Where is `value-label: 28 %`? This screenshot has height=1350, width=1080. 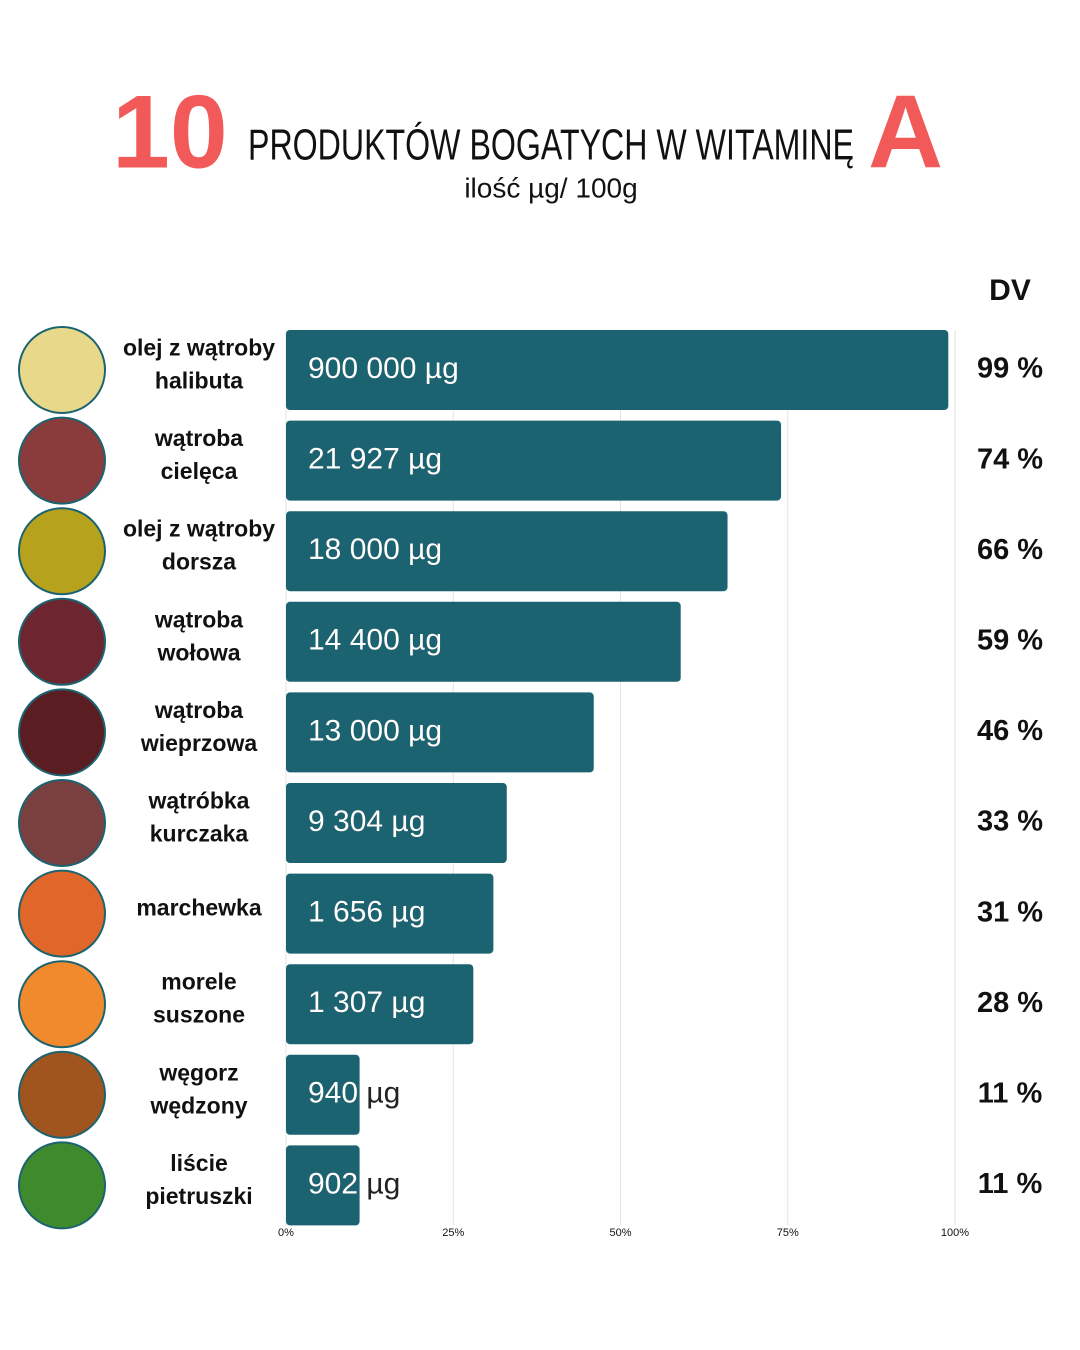 value-label: 28 % is located at coordinates (1010, 1003).